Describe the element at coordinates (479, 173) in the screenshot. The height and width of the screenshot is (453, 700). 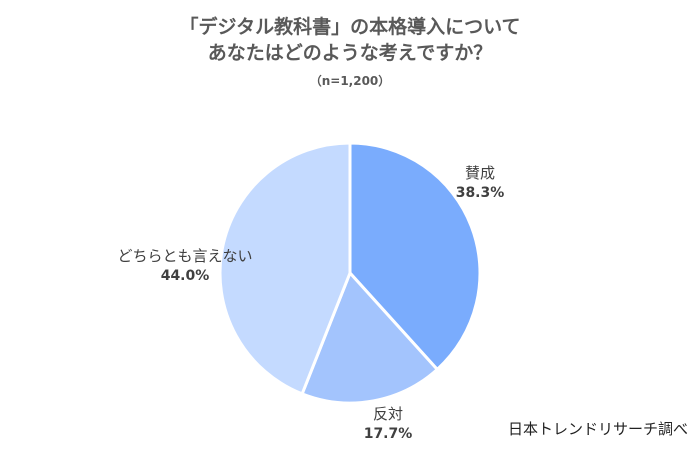
I see `slice-label-agree-name: 賛成` at that location.